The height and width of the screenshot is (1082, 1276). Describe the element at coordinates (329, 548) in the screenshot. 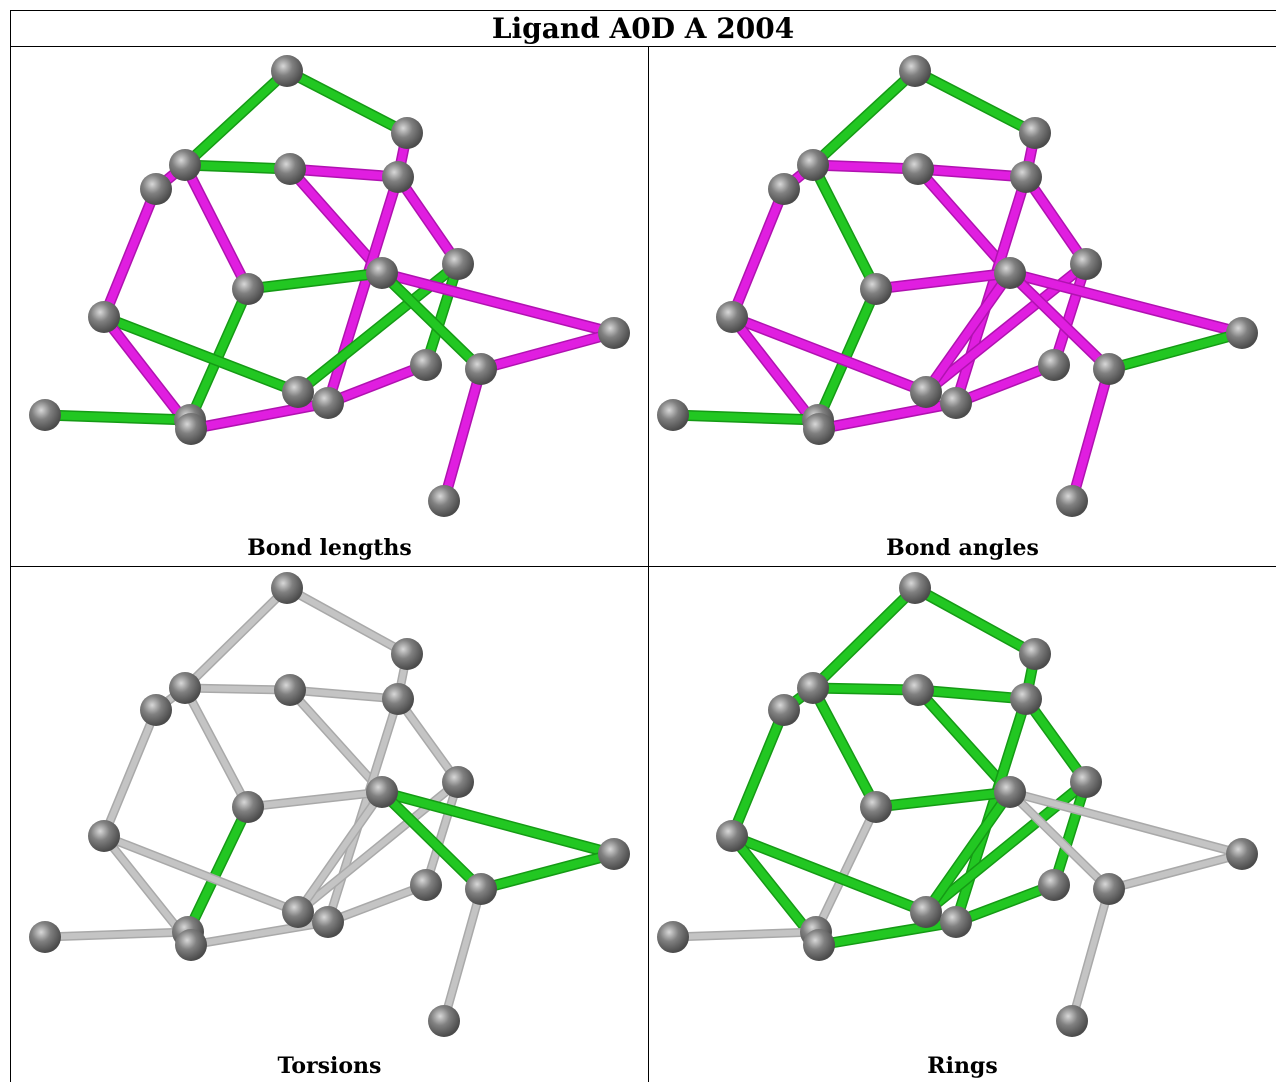

I see `panel-caption: Bond lengths` at that location.